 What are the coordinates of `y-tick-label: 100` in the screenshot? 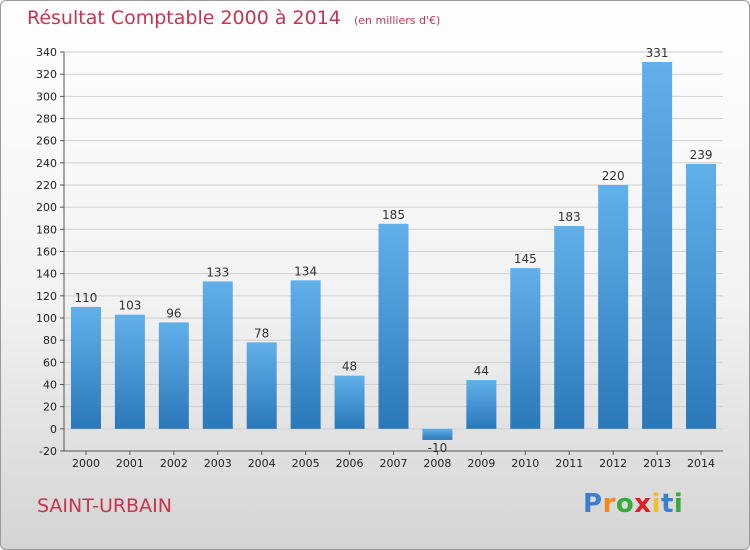 It's located at (46, 318).